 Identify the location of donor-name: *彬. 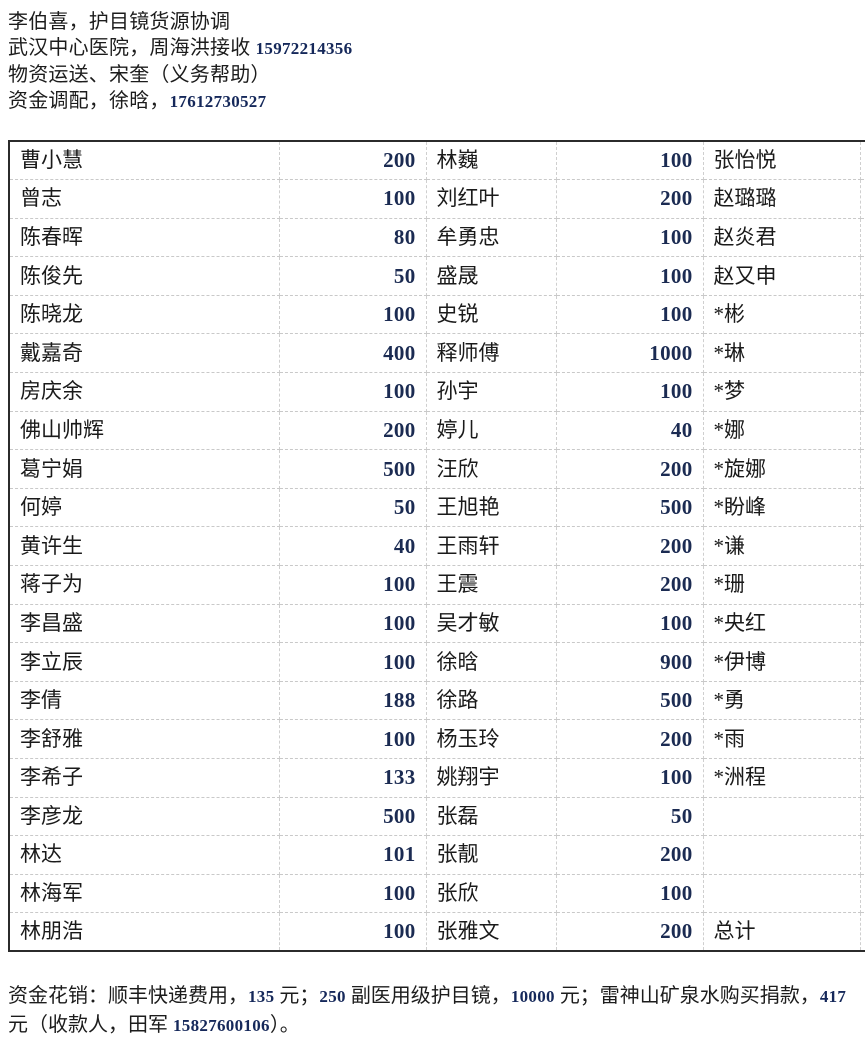
(782, 315).